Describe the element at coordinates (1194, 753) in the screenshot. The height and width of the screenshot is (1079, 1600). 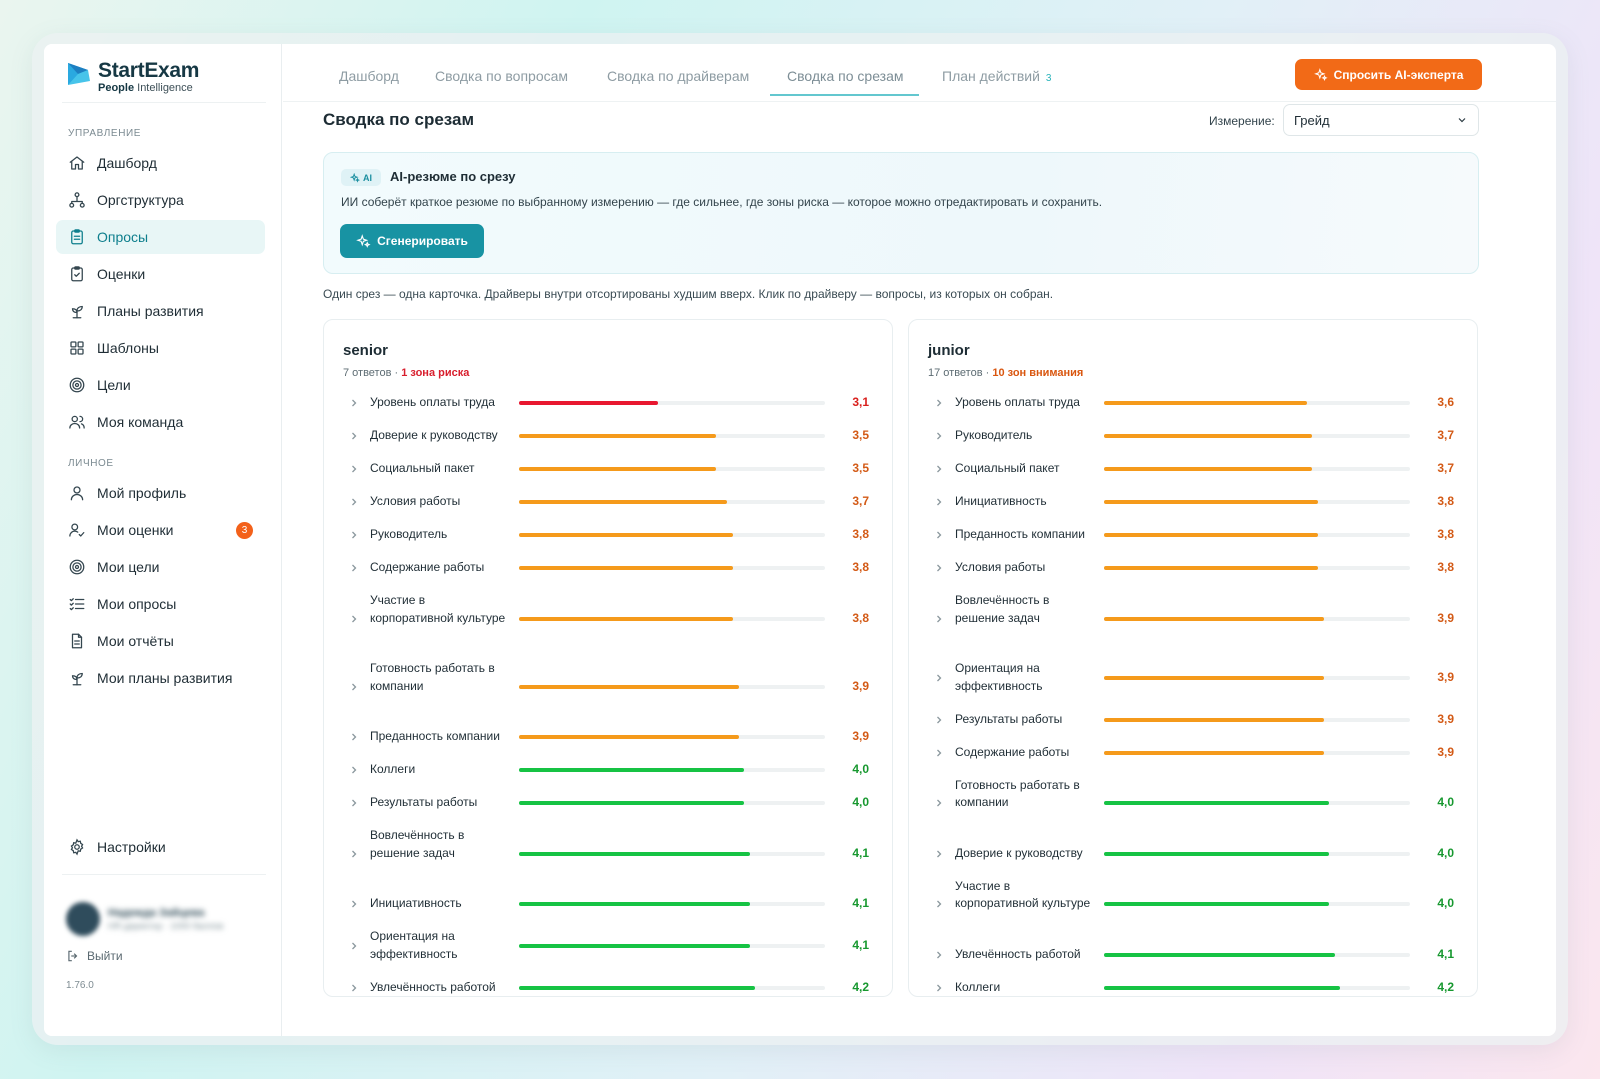
I see `driver-row: Содержание работы 3,9` at that location.